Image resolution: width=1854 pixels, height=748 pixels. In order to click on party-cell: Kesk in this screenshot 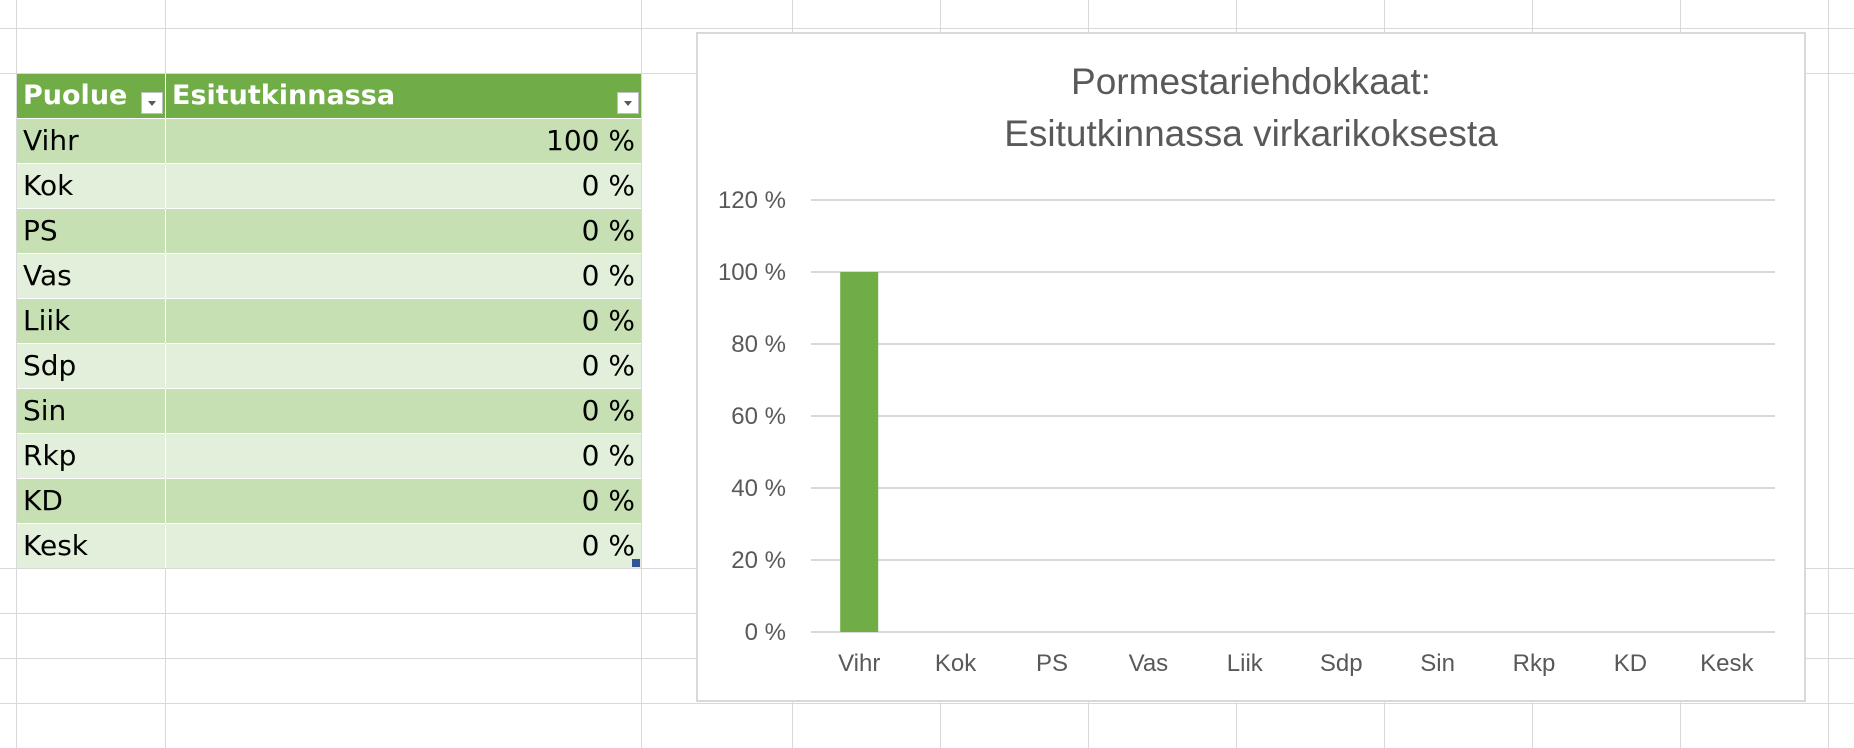, I will do `click(91, 546)`.